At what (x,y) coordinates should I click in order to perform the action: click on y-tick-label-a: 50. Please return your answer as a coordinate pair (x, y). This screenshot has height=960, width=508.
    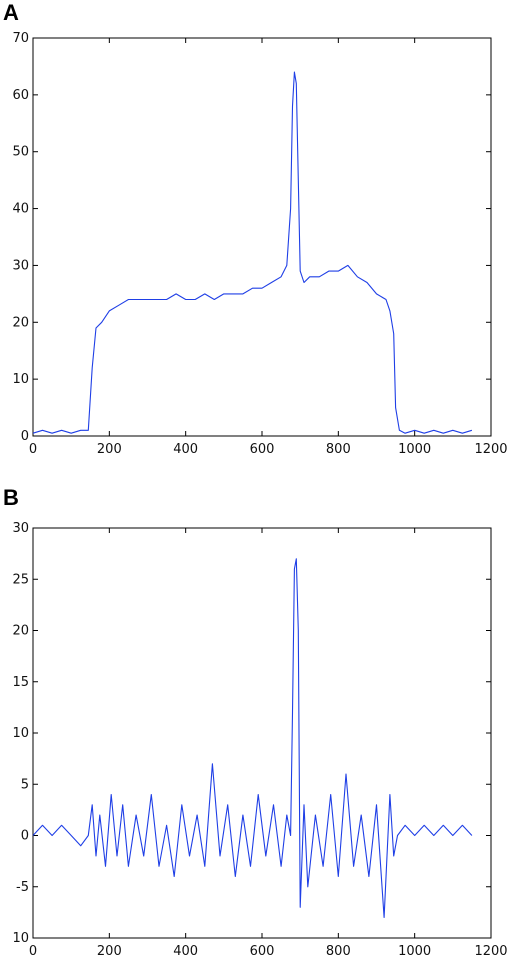
    Looking at the image, I should click on (20, 152).